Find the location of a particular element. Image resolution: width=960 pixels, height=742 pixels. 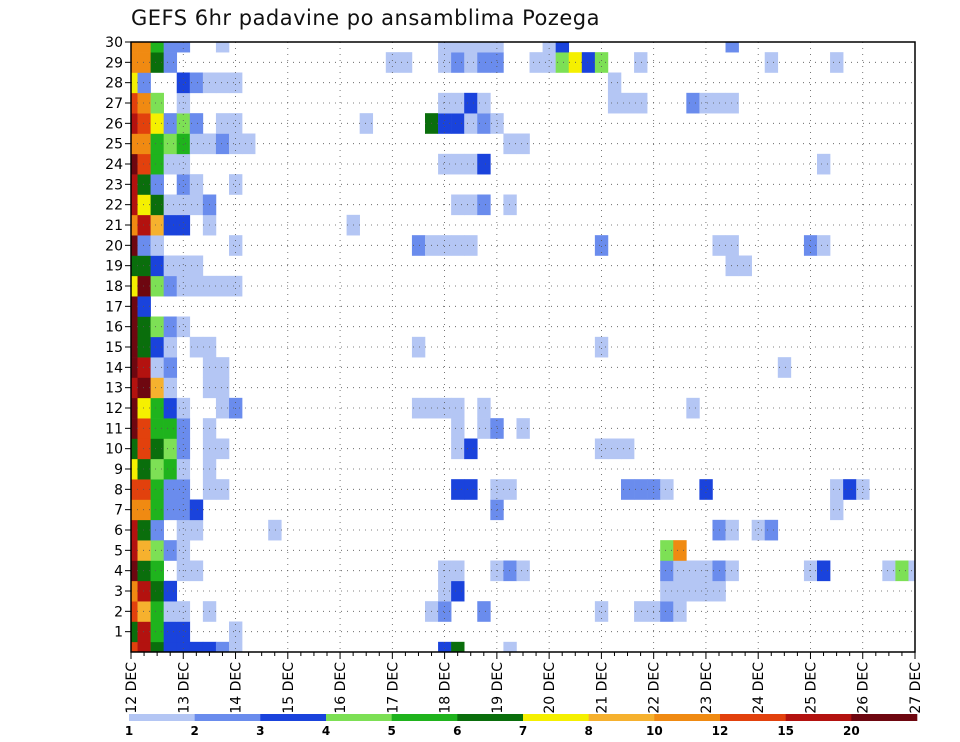

x-tick-label: 26 DEC is located at coordinates (864, 688).